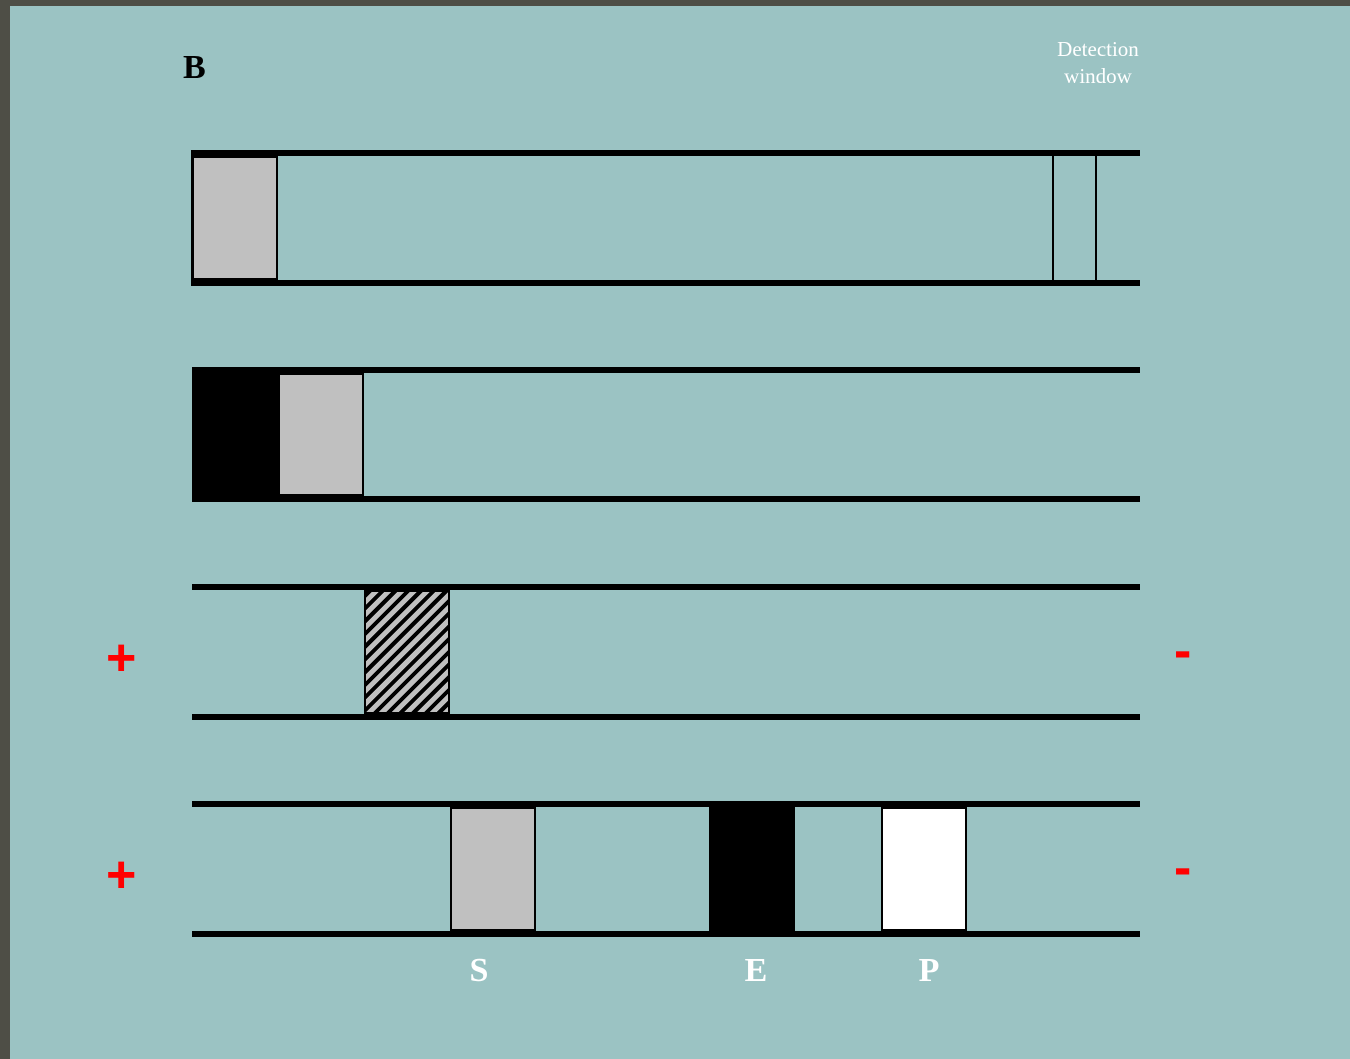 The image size is (1350, 1059). What do you see at coordinates (752, 869) in the screenshot?
I see `channel-4-enzyme-band` at bounding box center [752, 869].